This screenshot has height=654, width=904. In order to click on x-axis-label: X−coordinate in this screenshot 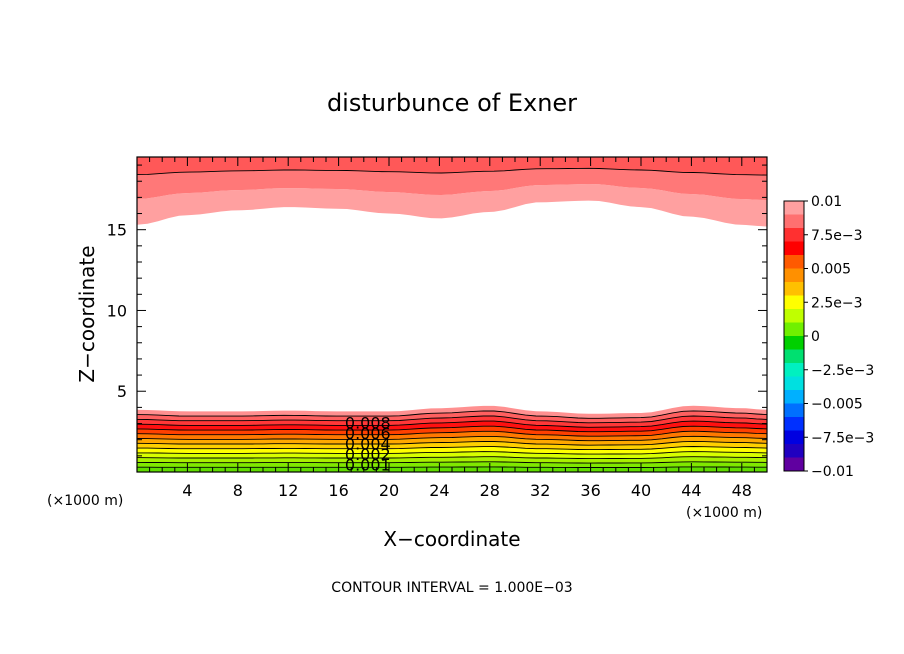, I will do `click(451, 539)`.